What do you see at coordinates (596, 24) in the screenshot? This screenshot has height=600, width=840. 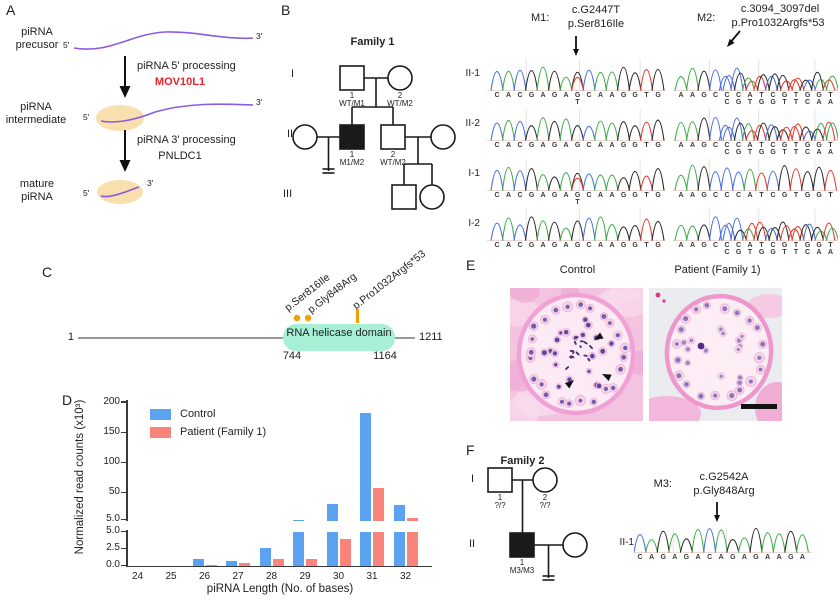 I see `m1-protein: p.Ser816Ile` at bounding box center [596, 24].